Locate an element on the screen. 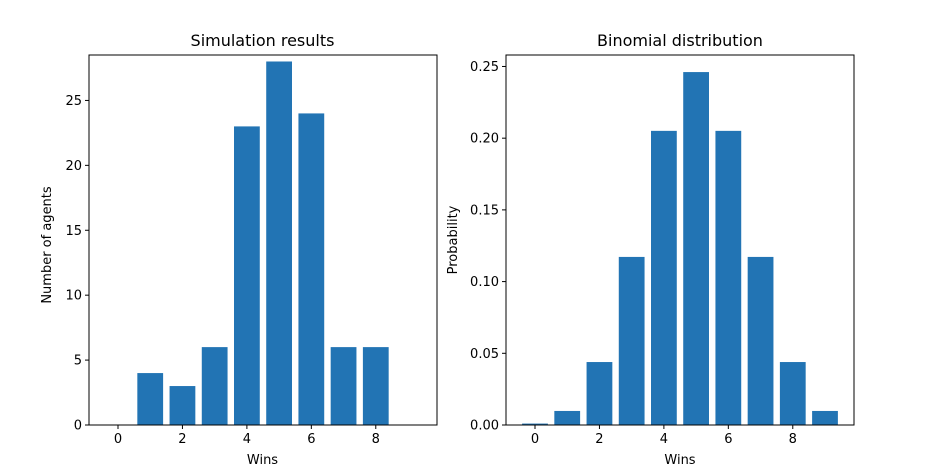  y-tick-label: 0.25 is located at coordinates (484, 67).